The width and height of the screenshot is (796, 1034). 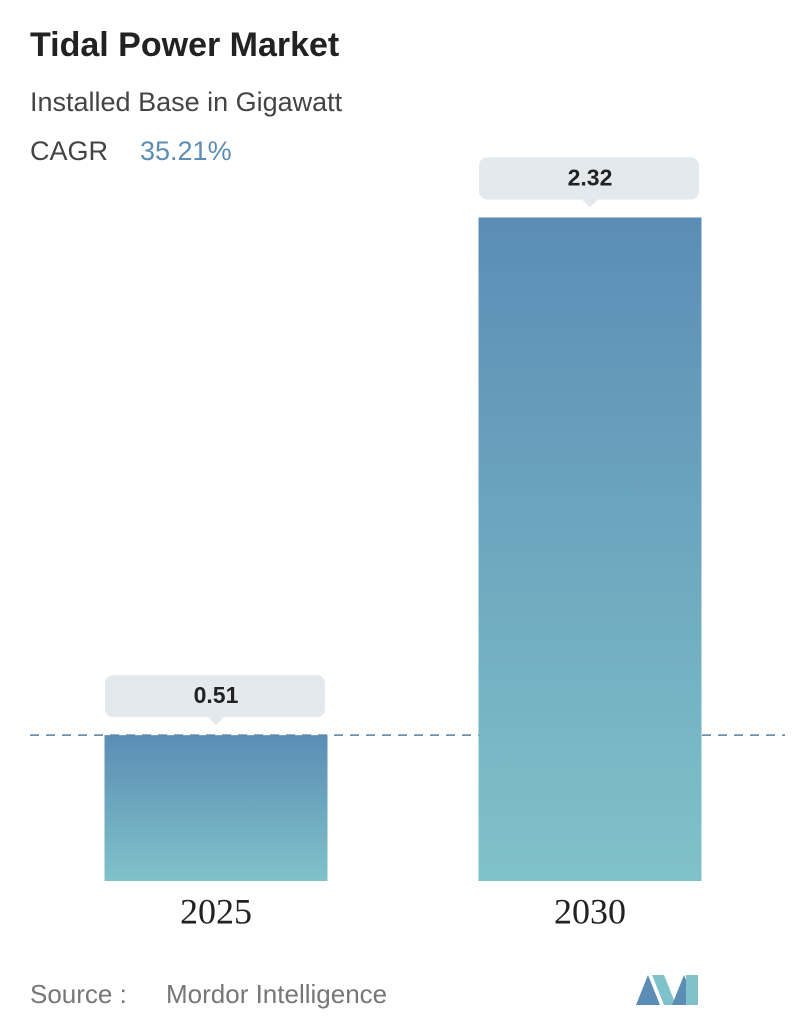 What do you see at coordinates (216, 911) in the screenshot?
I see `x-tick-label: 2025` at bounding box center [216, 911].